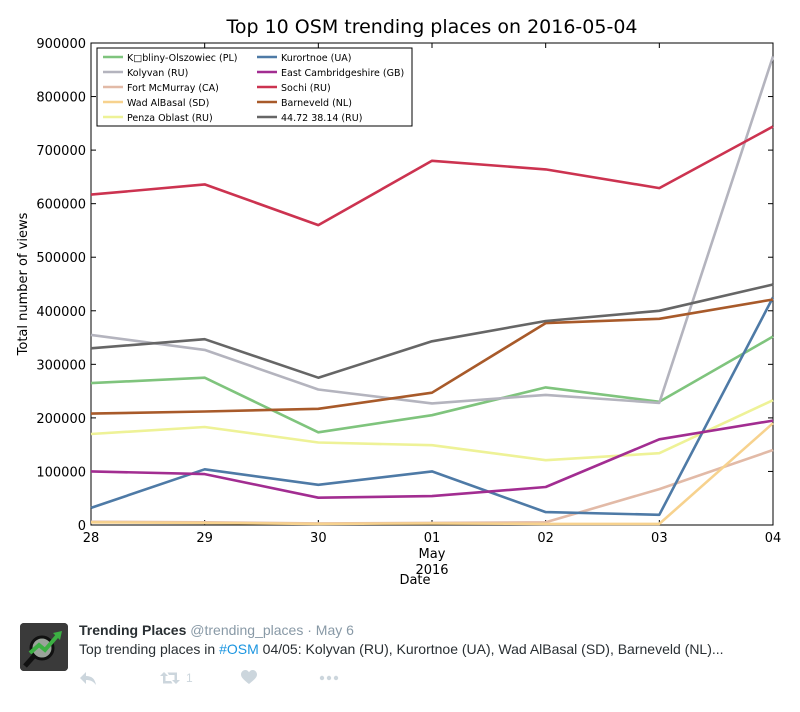 Image resolution: width=800 pixels, height=712 pixels. I want to click on x-axis-minor-label-month: May, so click(432, 554).